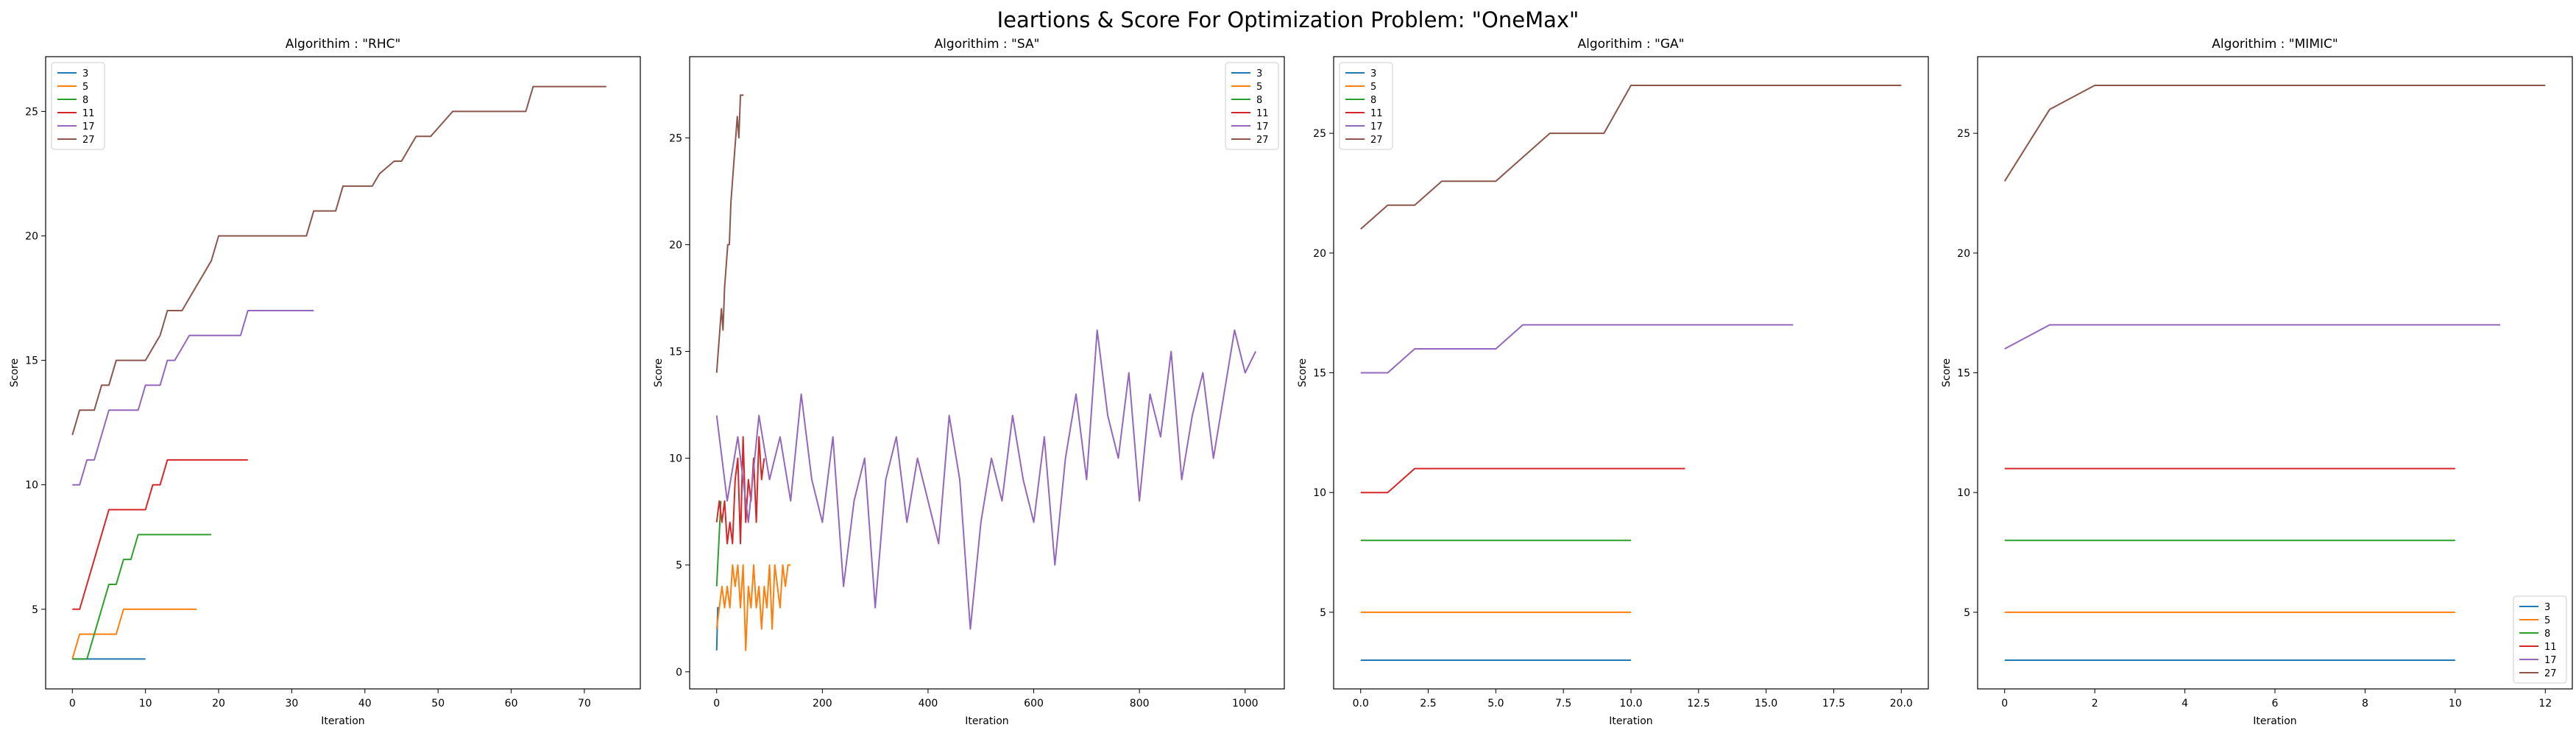 This screenshot has height=736, width=2576. What do you see at coordinates (1631, 44) in the screenshot?
I see `chart-title: Algorithim : "GA"` at bounding box center [1631, 44].